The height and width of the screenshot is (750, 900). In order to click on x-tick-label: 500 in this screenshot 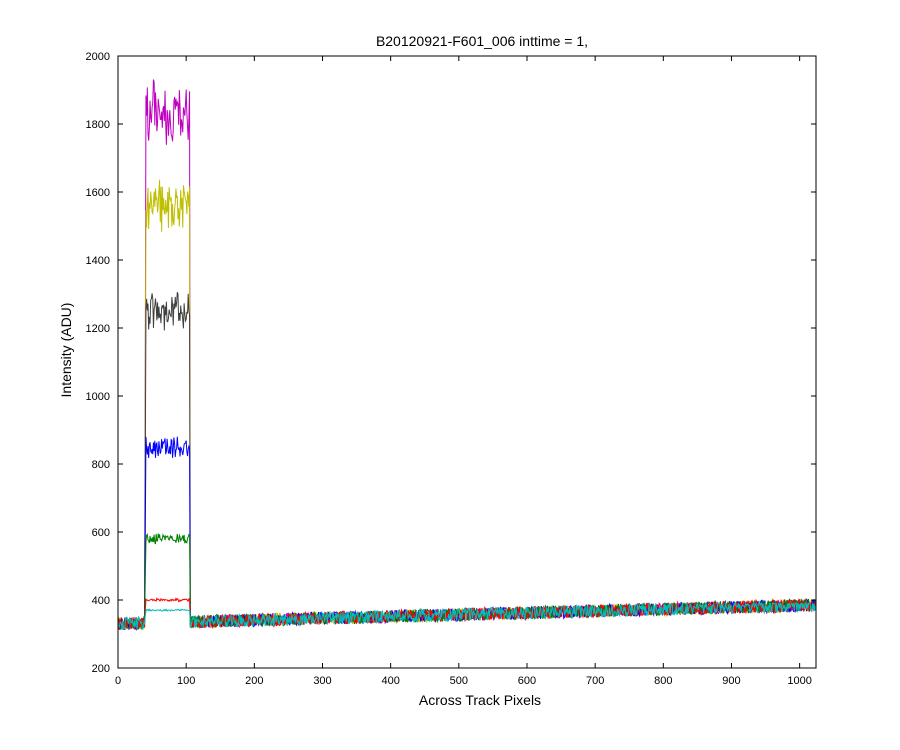, I will do `click(459, 681)`.